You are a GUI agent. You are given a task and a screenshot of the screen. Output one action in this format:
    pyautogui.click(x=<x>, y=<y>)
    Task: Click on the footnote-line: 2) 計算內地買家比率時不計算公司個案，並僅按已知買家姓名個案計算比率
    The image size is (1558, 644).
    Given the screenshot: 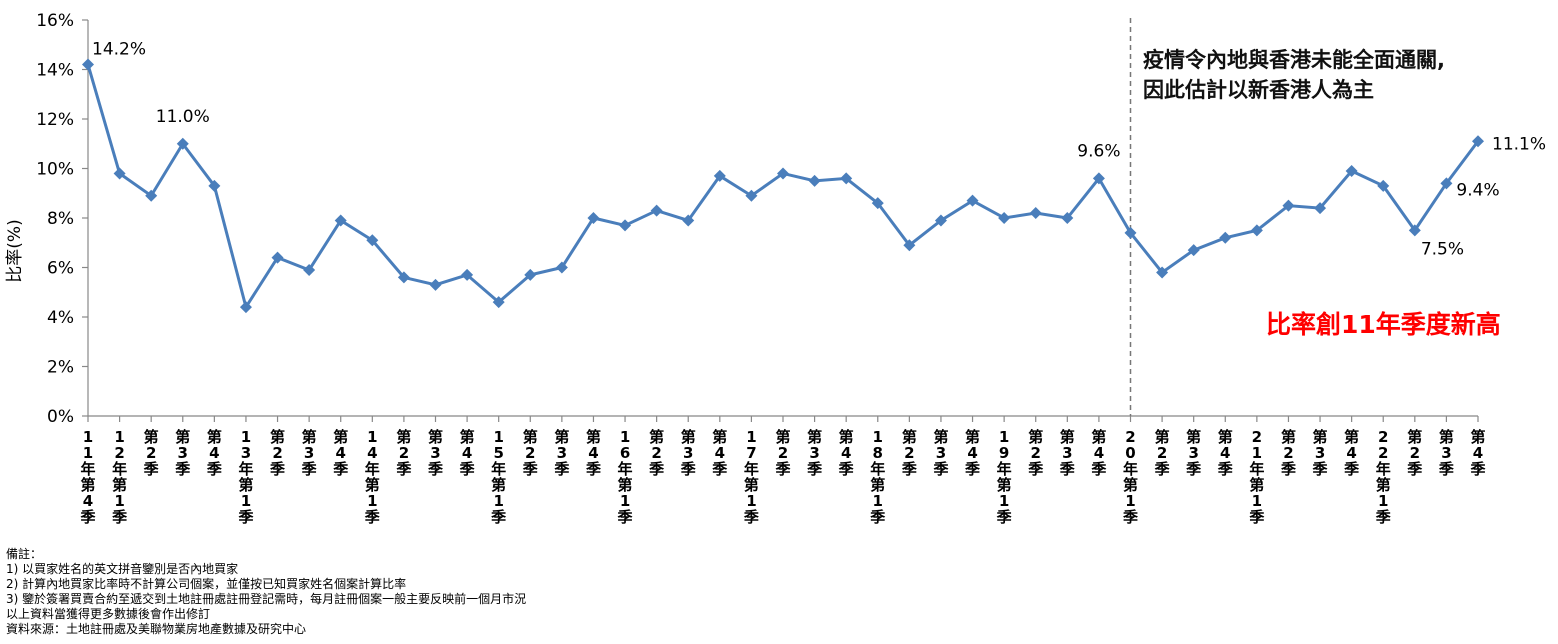 What is the action you would take?
    pyautogui.click(x=456, y=584)
    